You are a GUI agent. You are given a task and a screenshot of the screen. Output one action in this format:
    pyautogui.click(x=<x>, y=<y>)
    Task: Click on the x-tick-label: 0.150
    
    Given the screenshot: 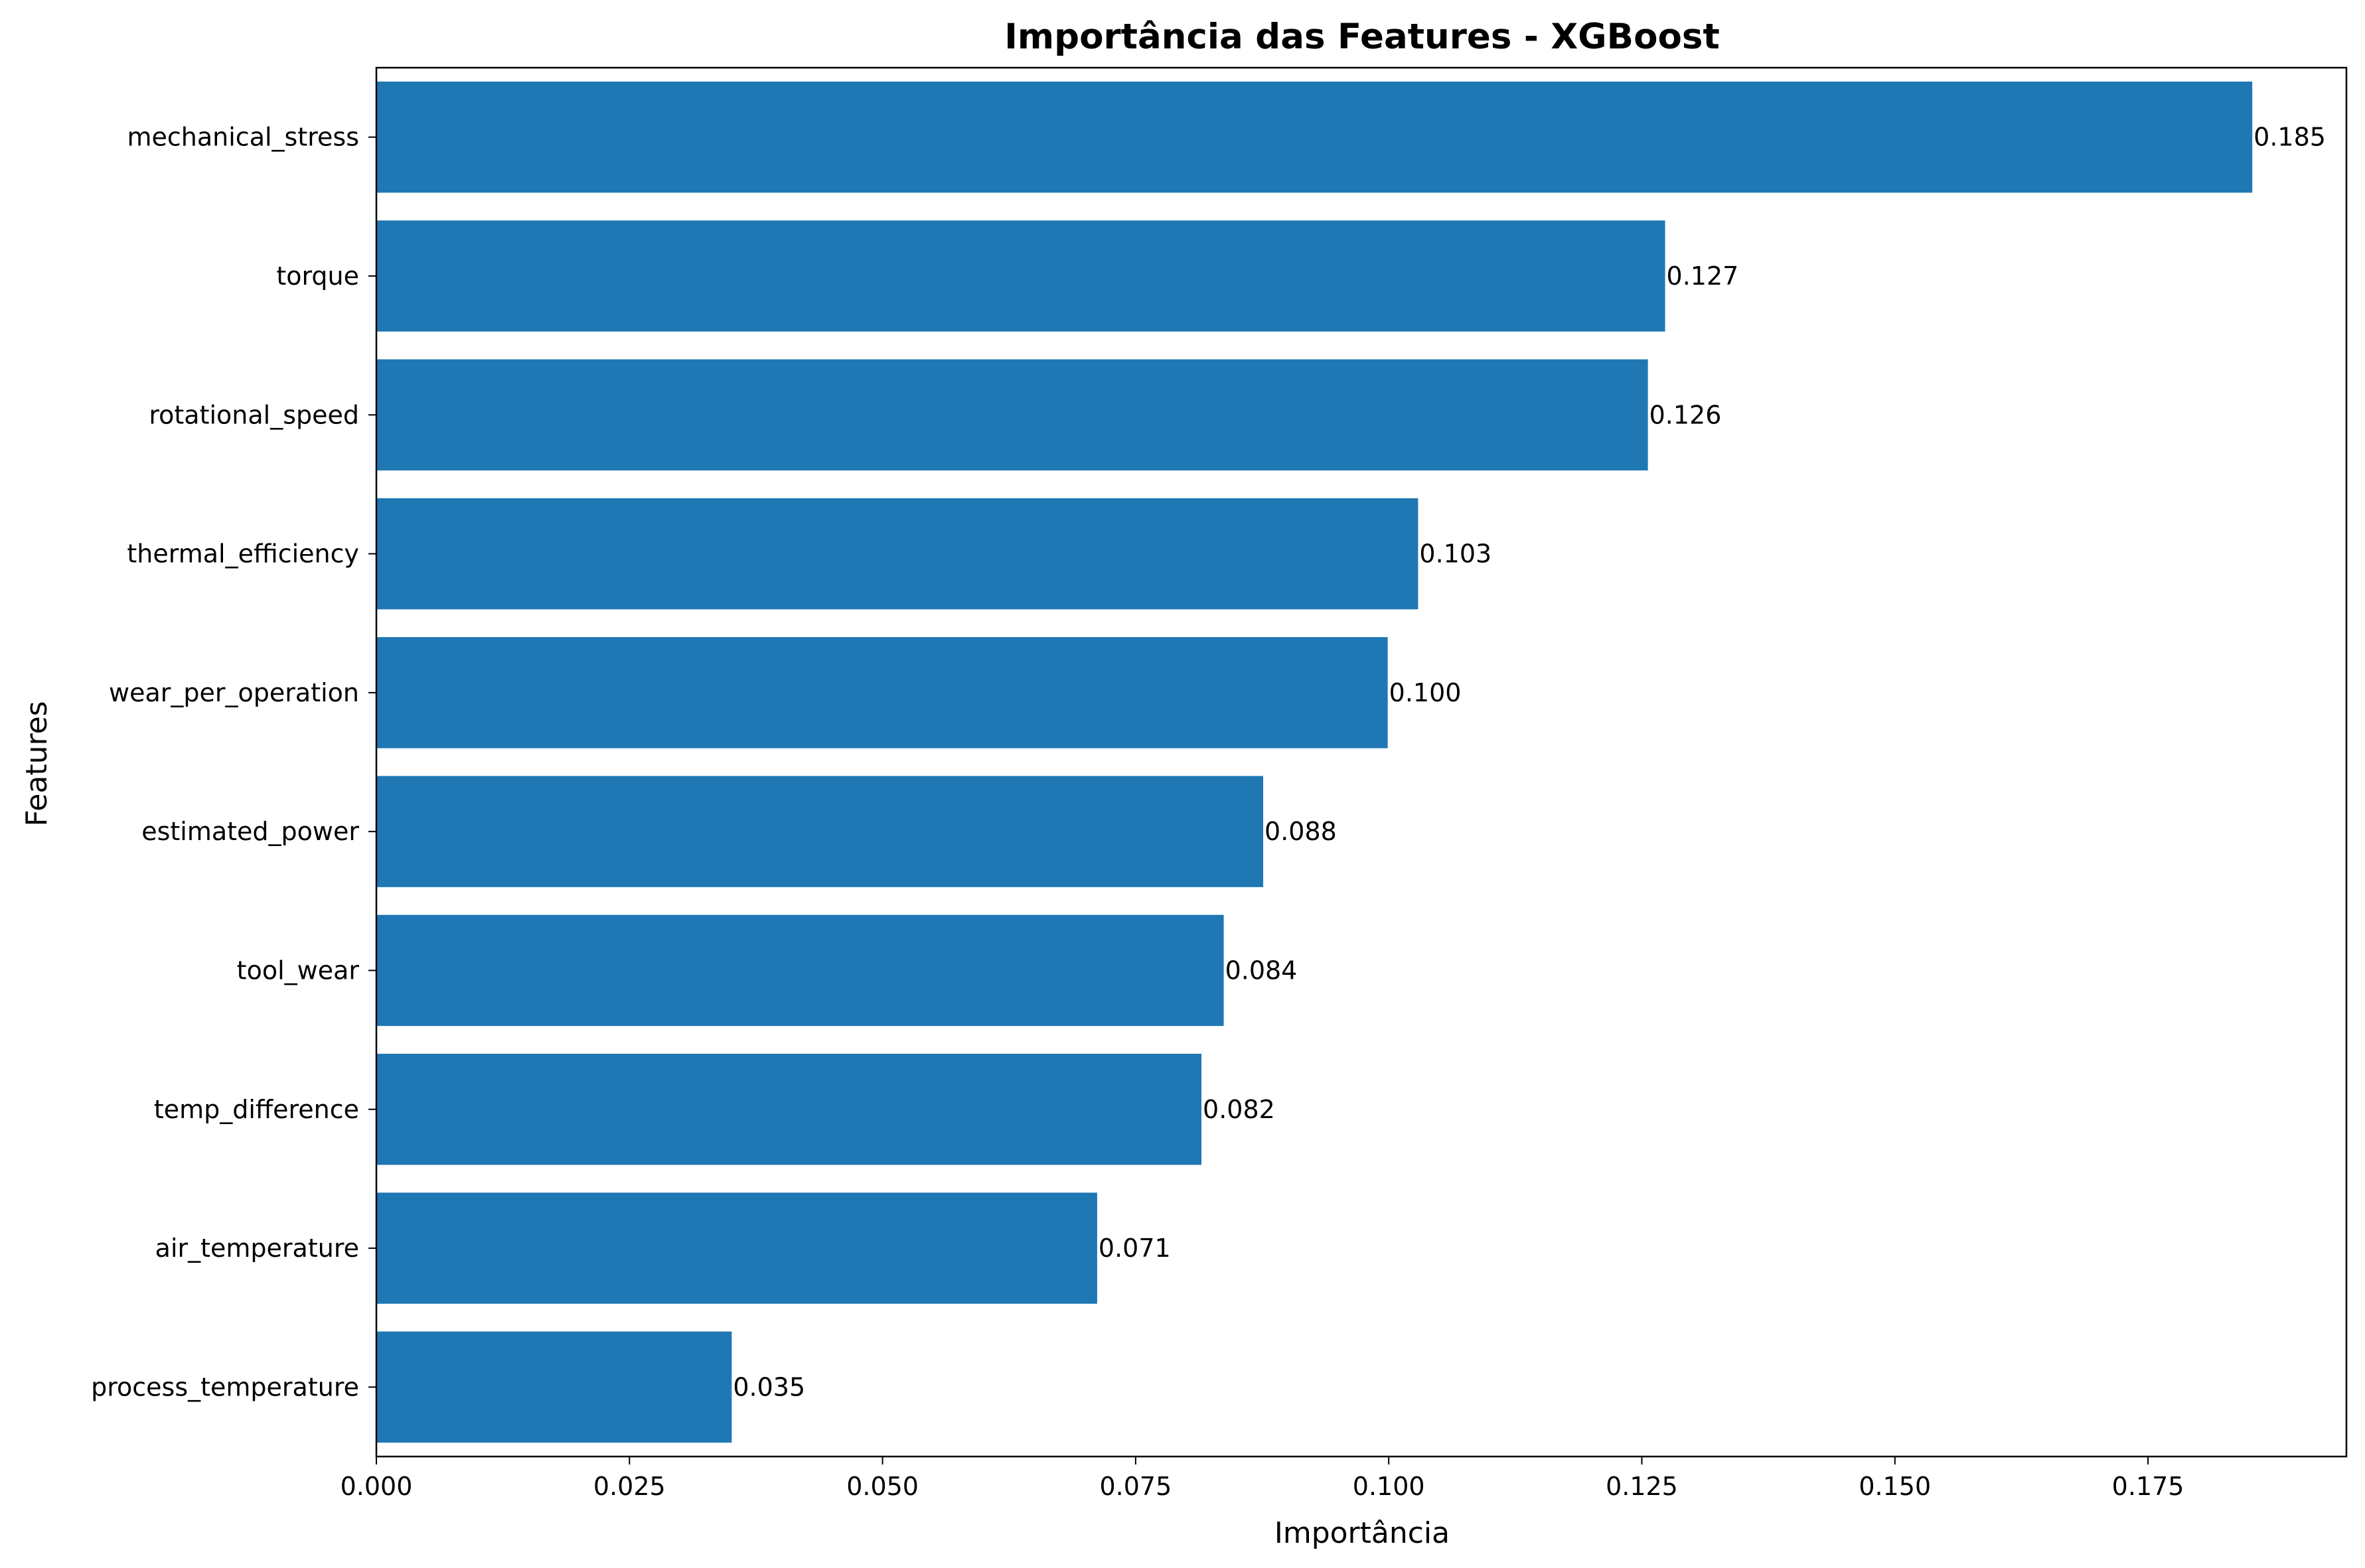 What is the action you would take?
    pyautogui.click(x=1895, y=1486)
    